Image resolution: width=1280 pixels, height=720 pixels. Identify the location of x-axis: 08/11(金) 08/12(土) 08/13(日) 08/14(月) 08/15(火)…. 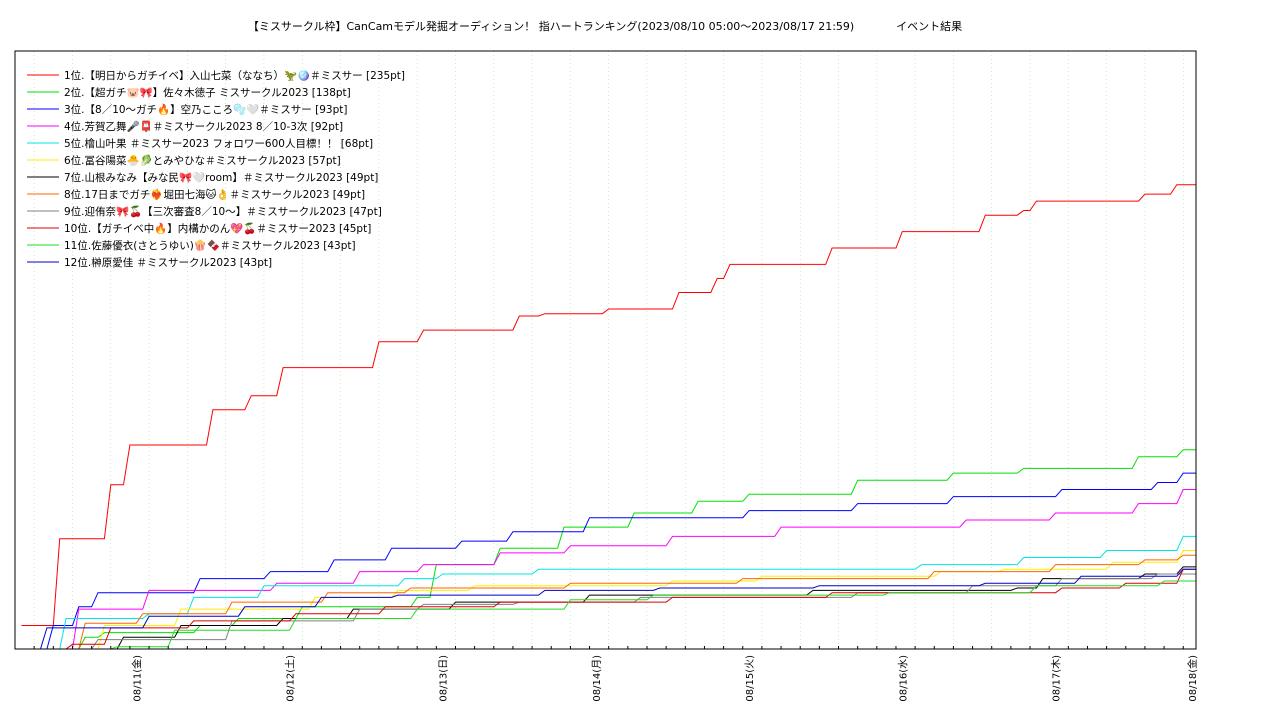
(616, 674).